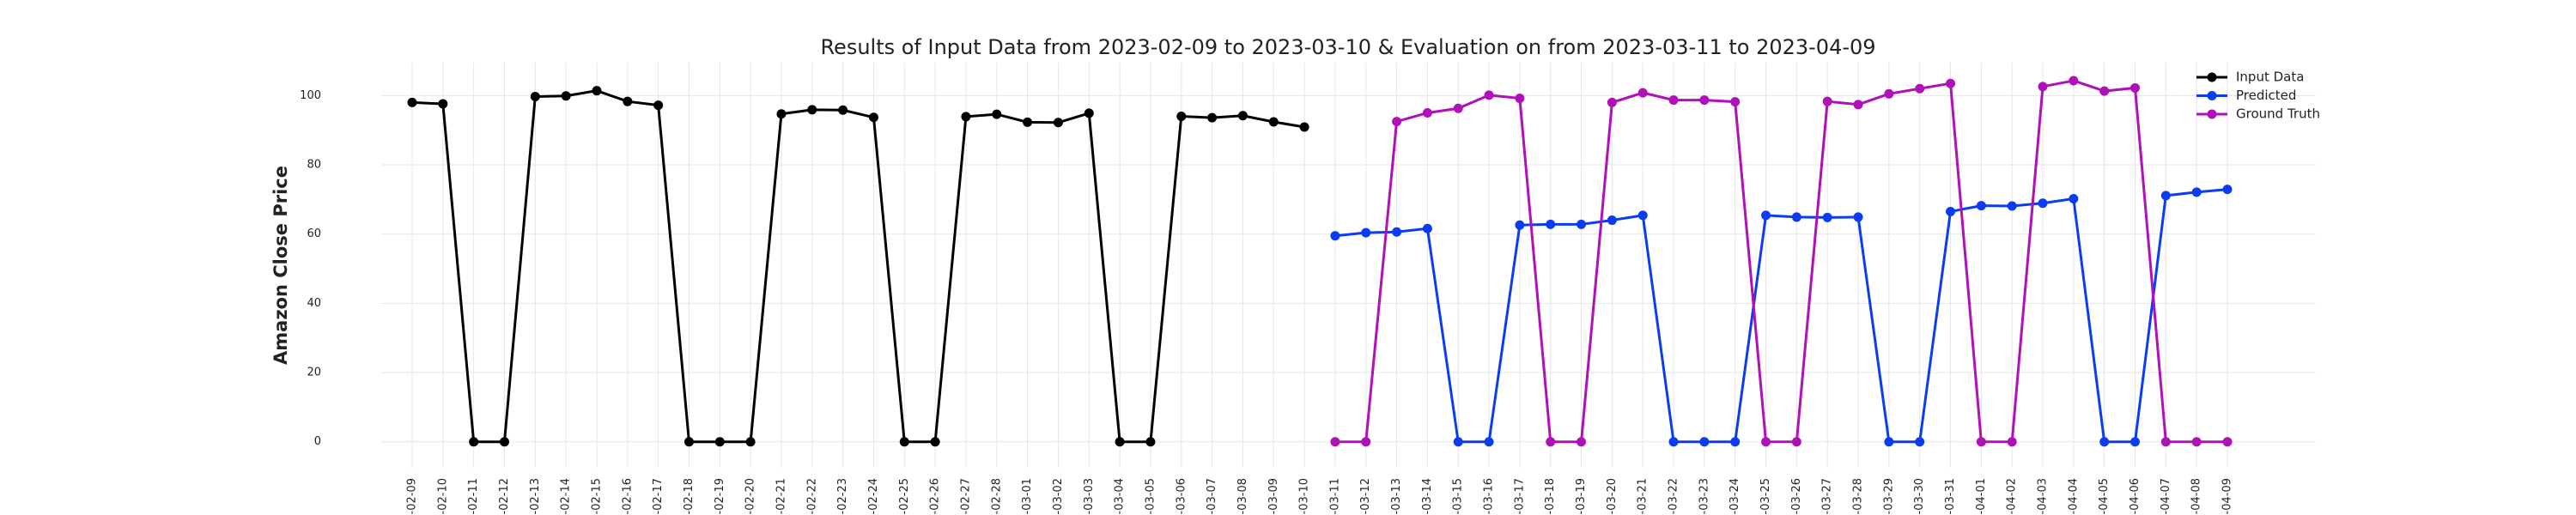 This screenshot has height=515, width=2576. What do you see at coordinates (1365, 496) in the screenshot?
I see `x-tick-label: 2023-03-12` at bounding box center [1365, 496].